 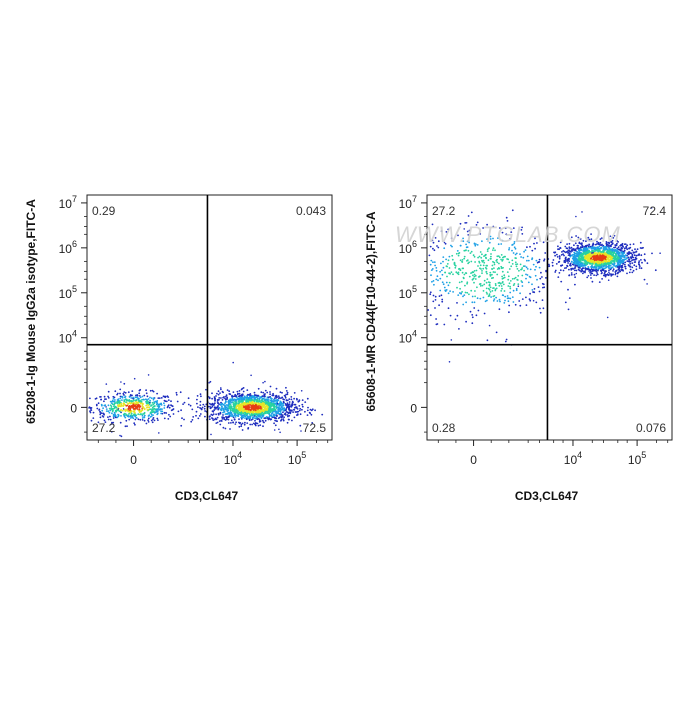 What do you see at coordinates (408, 337) in the screenshot?
I see `y-tick-label: 104` at bounding box center [408, 337].